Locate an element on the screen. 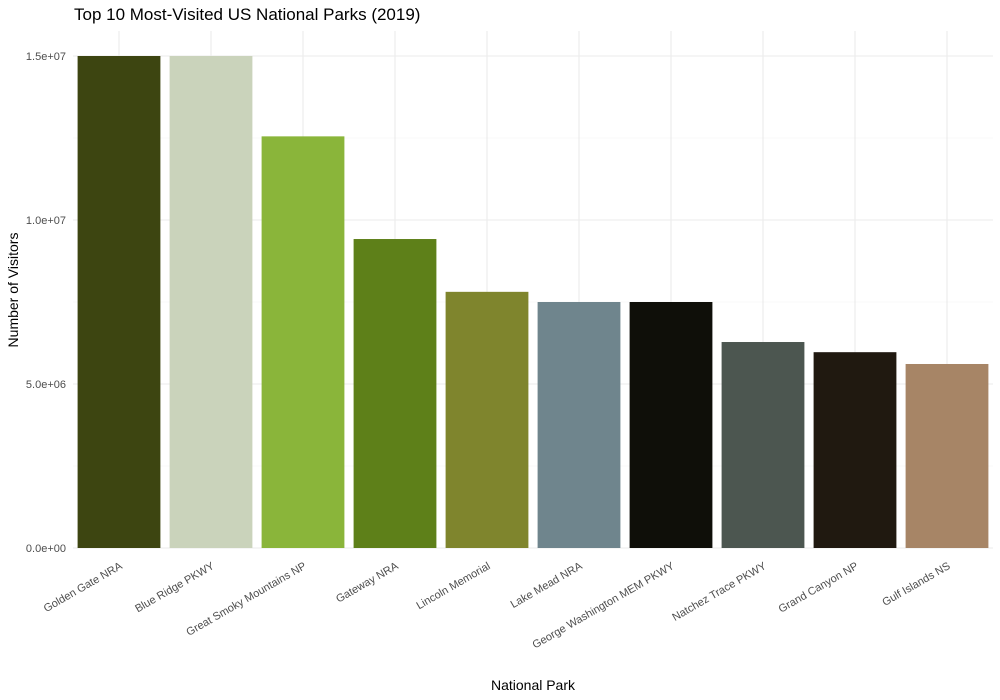 The width and height of the screenshot is (1000, 700). x-tick-label: Gateway NRA is located at coordinates (367, 583).